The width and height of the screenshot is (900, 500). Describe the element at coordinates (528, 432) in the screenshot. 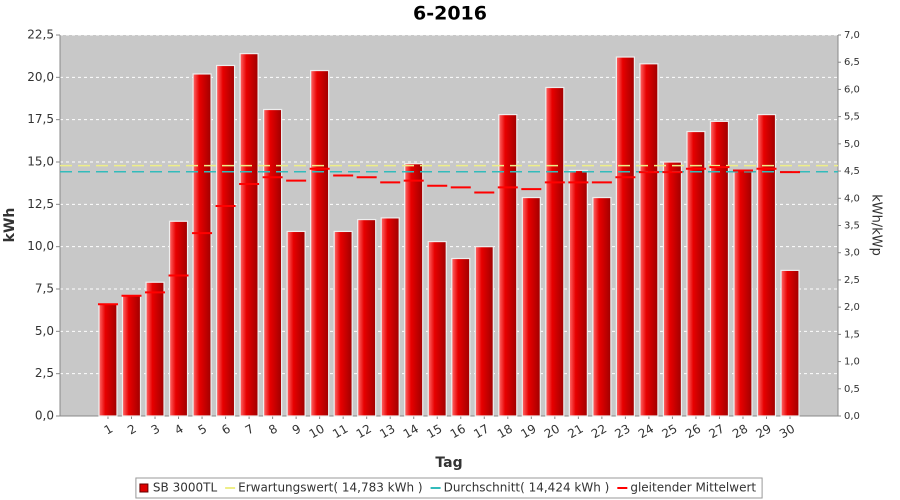

I see `x-tick-label: 19` at that location.